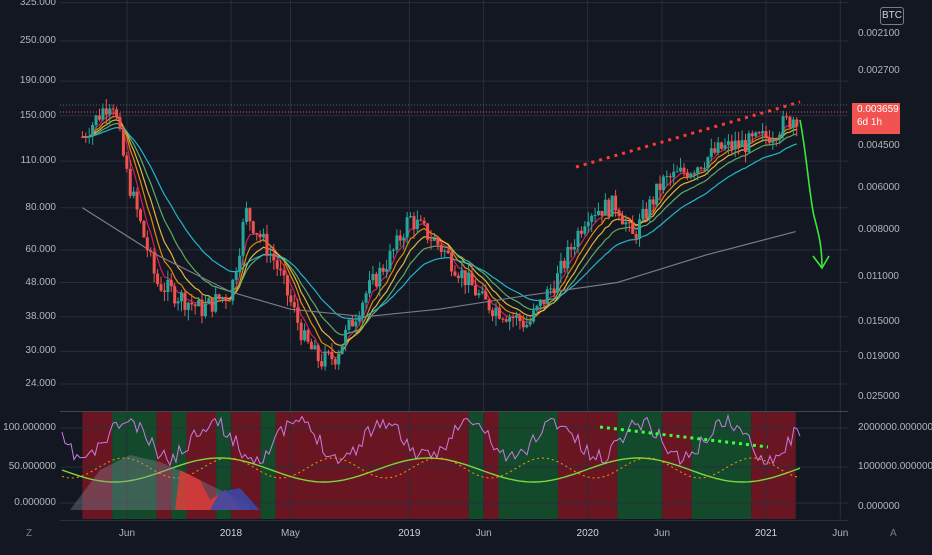 This screenshot has width=932, height=555. I want to click on bar-countdown: 6d 1h, so click(870, 122).